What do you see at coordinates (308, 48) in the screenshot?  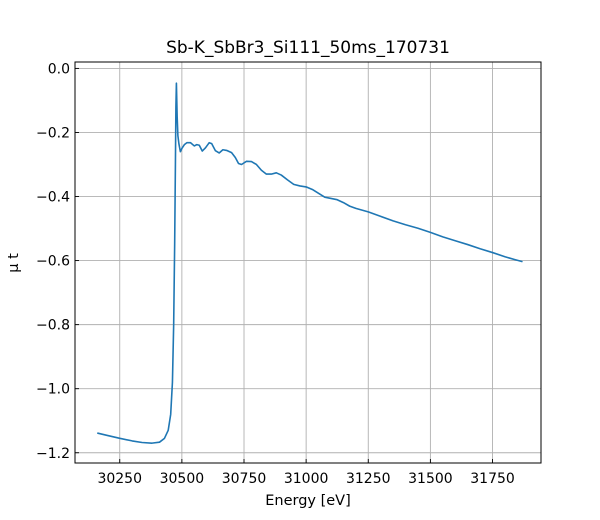 I see `chart-title: Sb-K_SbBr3_Si111_50ms_170731` at bounding box center [308, 48].